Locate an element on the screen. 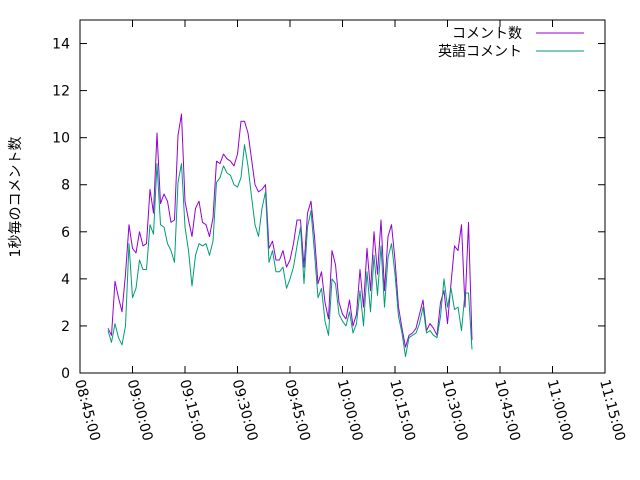 The height and width of the screenshot is (480, 640). x-tick-label: 10:00:00 is located at coordinates (350, 410).